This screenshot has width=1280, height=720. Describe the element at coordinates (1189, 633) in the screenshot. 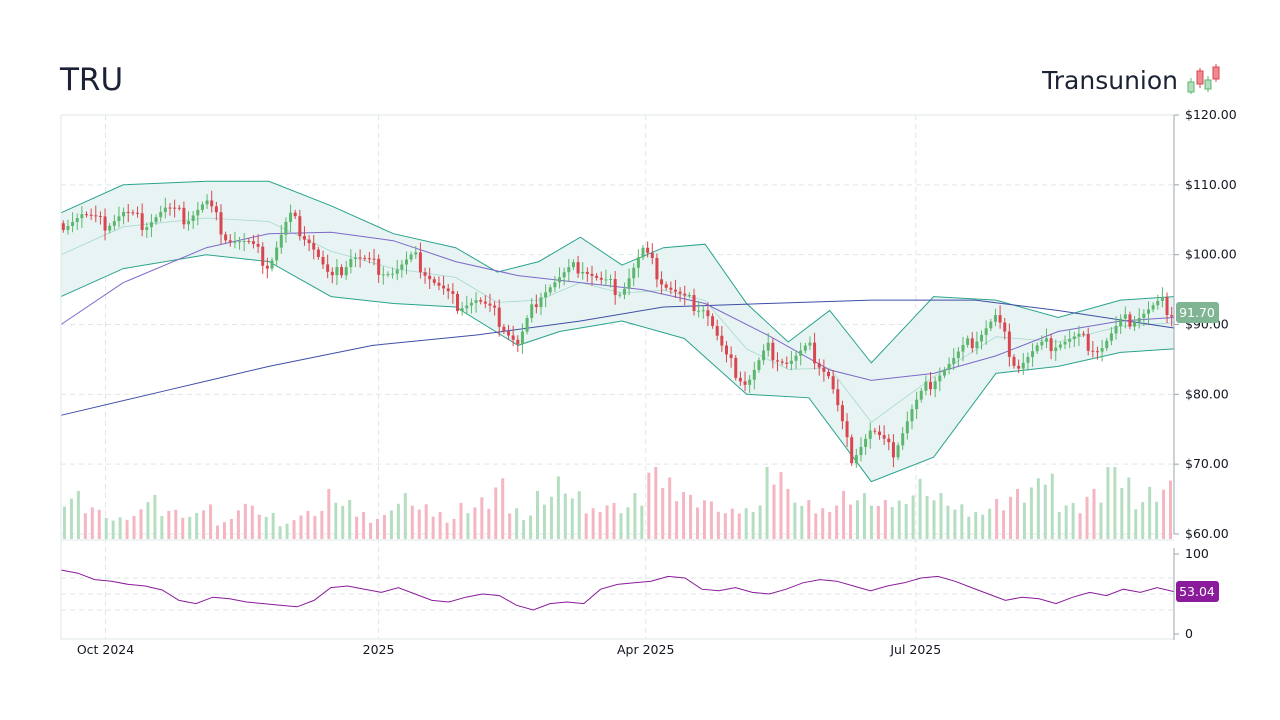

I see `rsi-tick-label: 0` at that location.